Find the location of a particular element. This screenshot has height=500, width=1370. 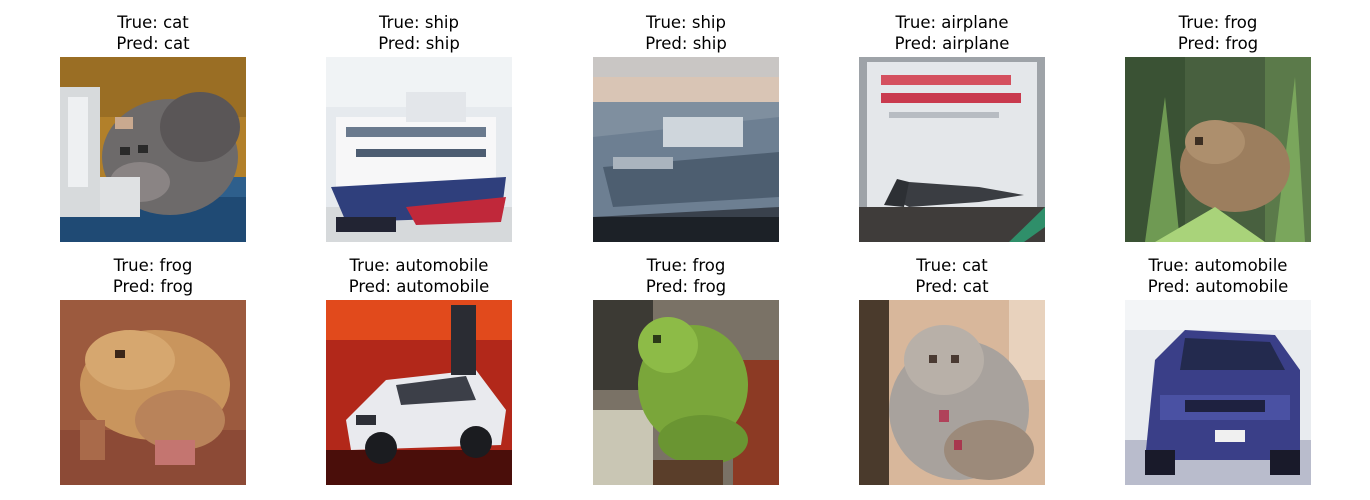

sample-image-airplane is located at coordinates (952, 149).